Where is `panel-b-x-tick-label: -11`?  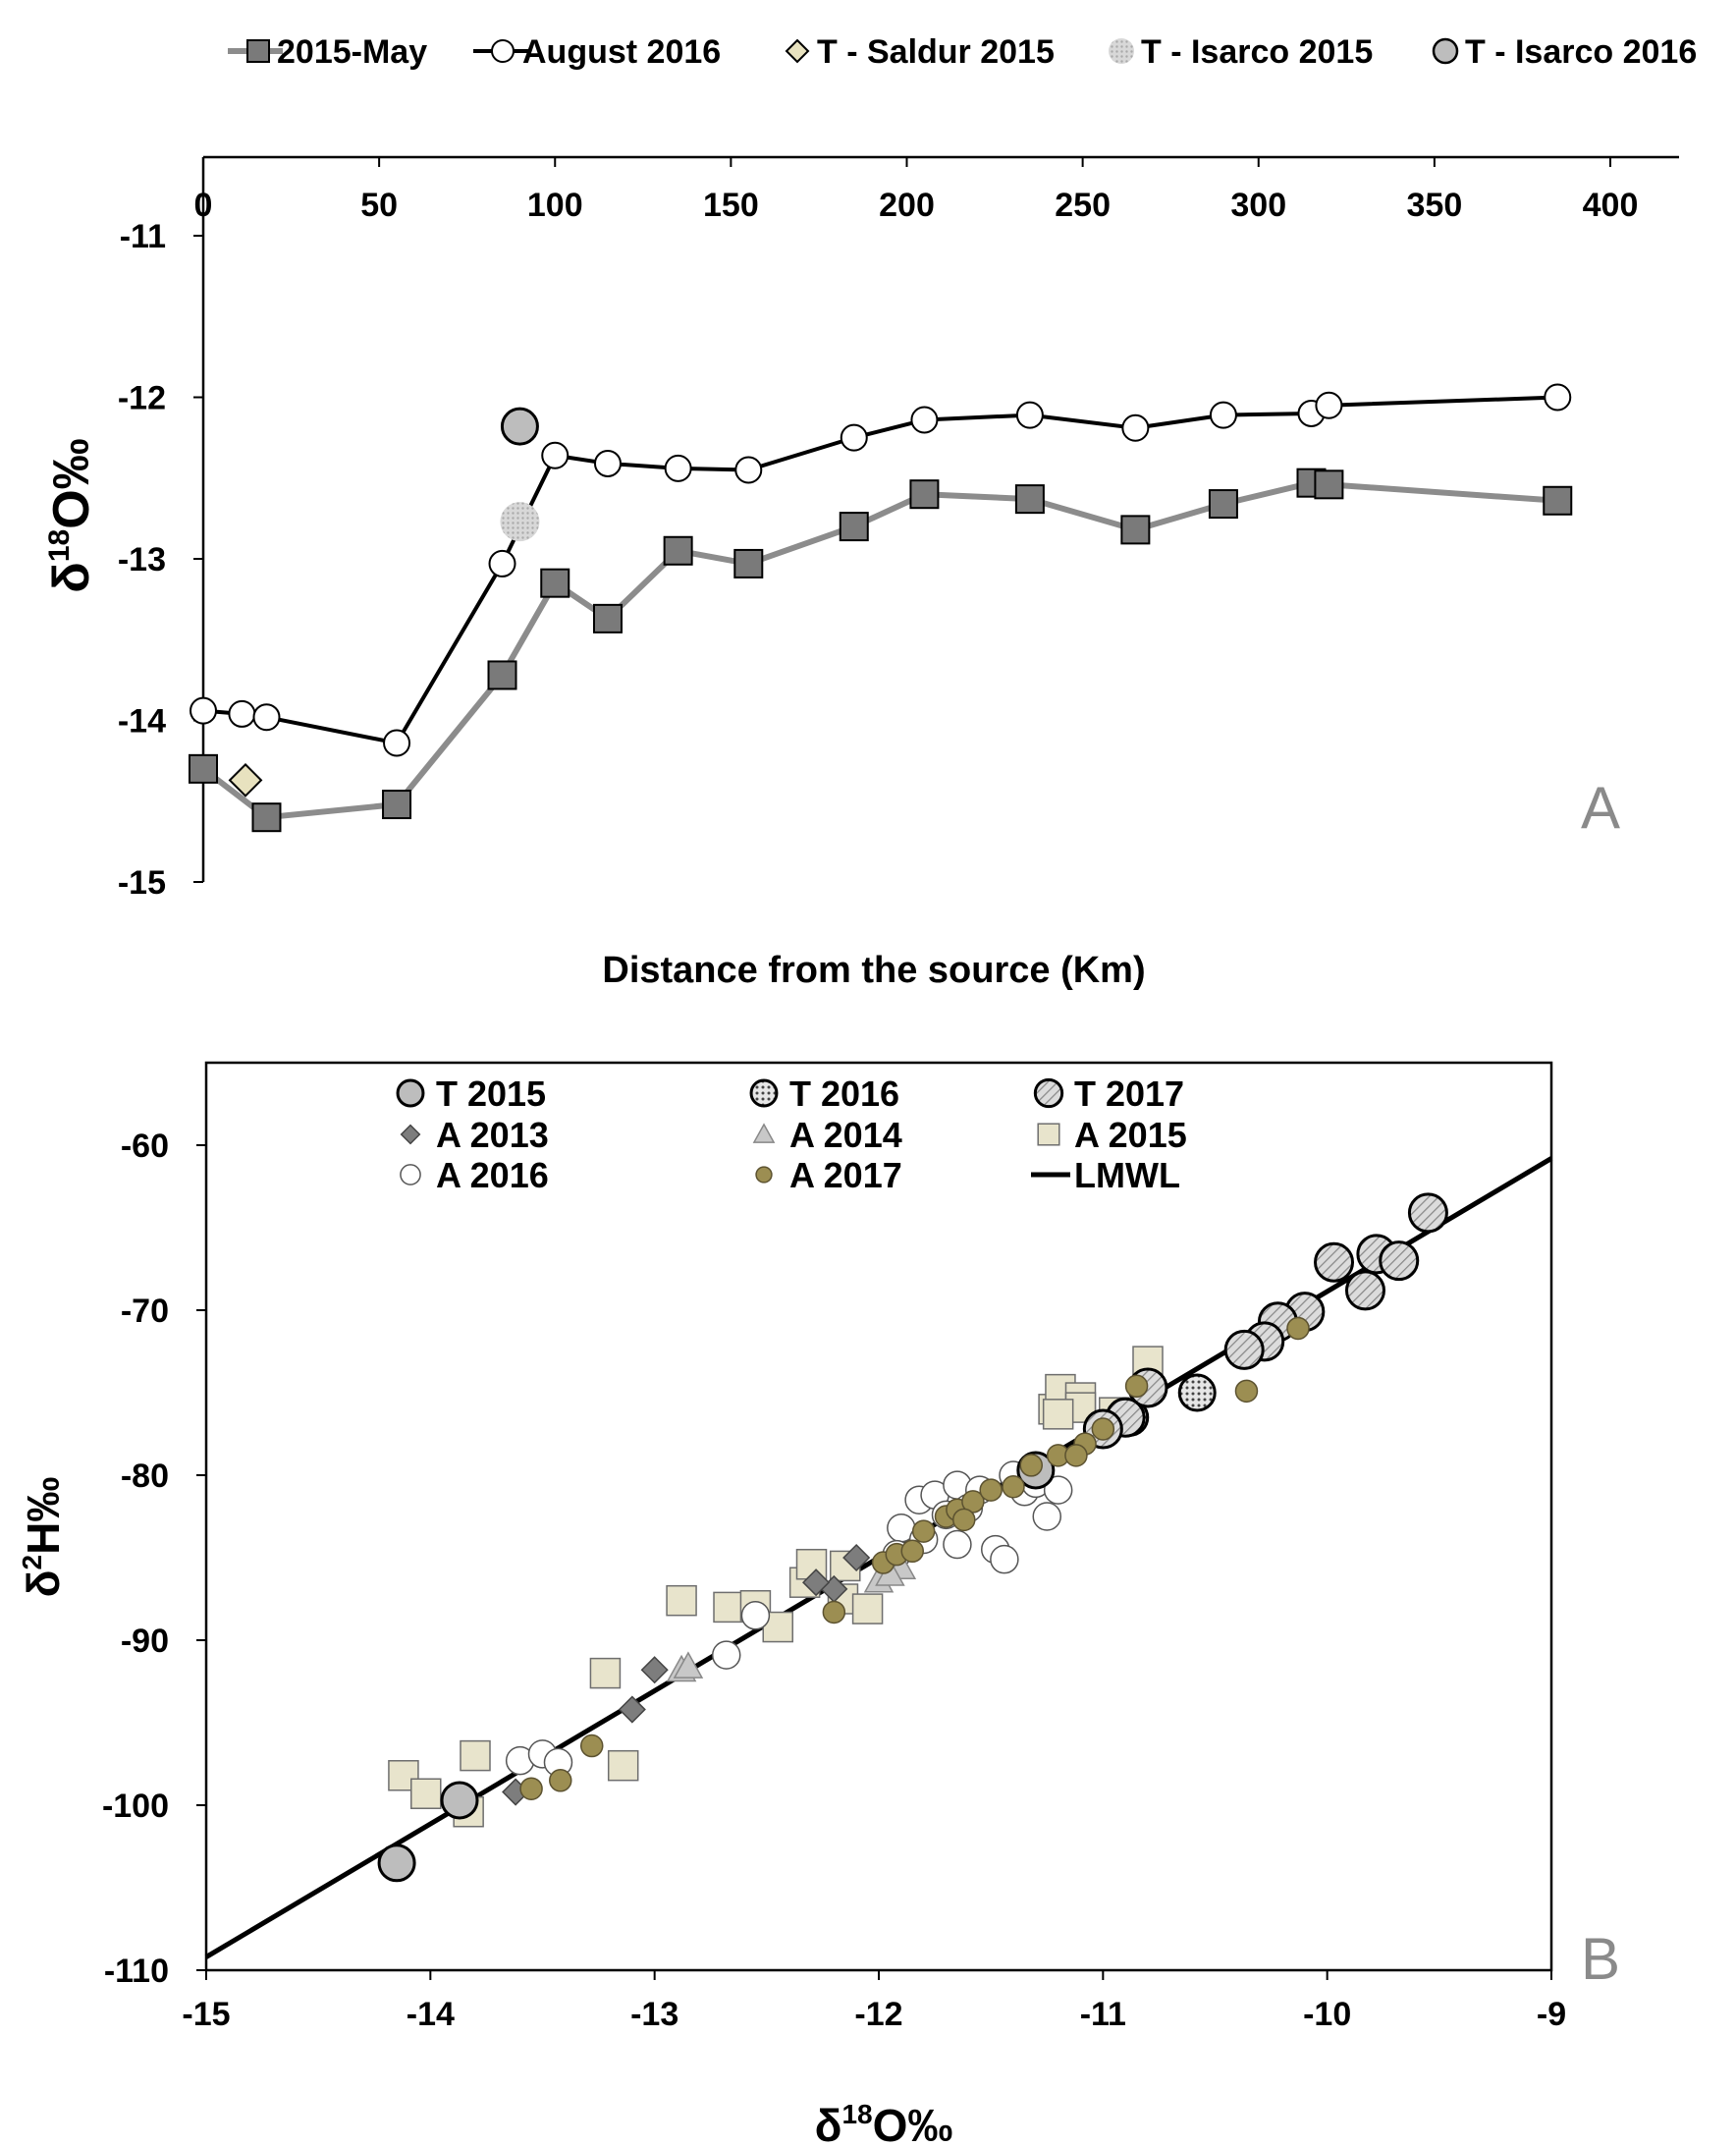 panel-b-x-tick-label: -11 is located at coordinates (1103, 2014).